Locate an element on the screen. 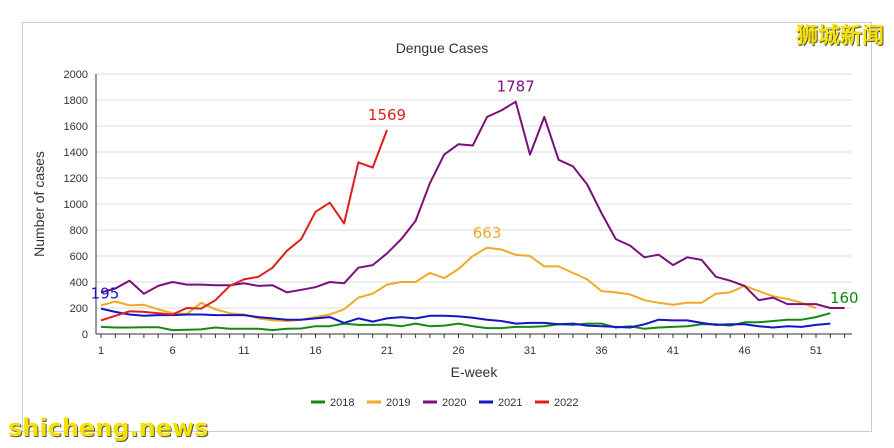 This screenshot has height=448, width=894. x-tick-label: 6 is located at coordinates (172, 351).